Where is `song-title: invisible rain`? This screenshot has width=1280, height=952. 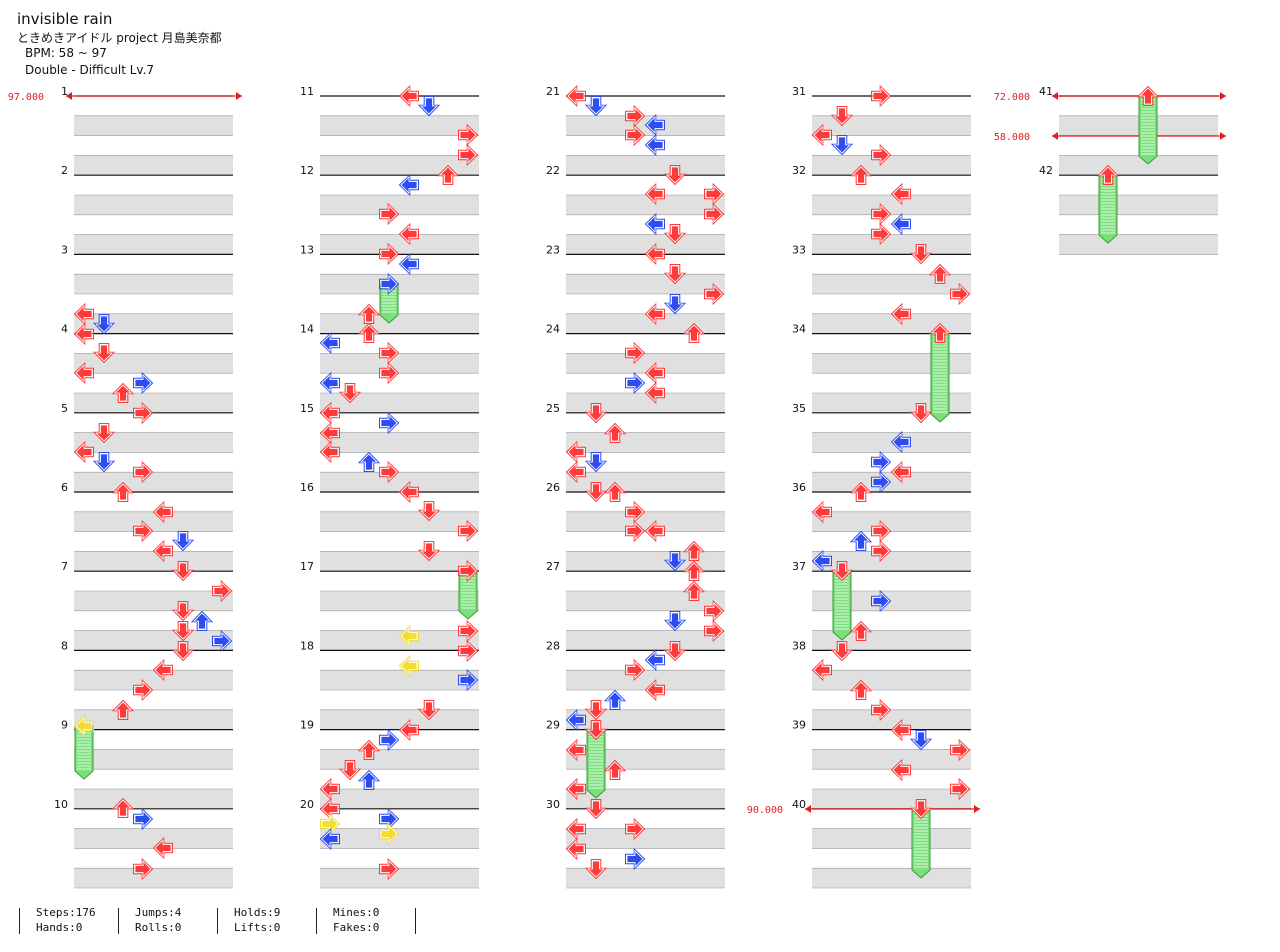 song-title: invisible rain is located at coordinates (65, 19).